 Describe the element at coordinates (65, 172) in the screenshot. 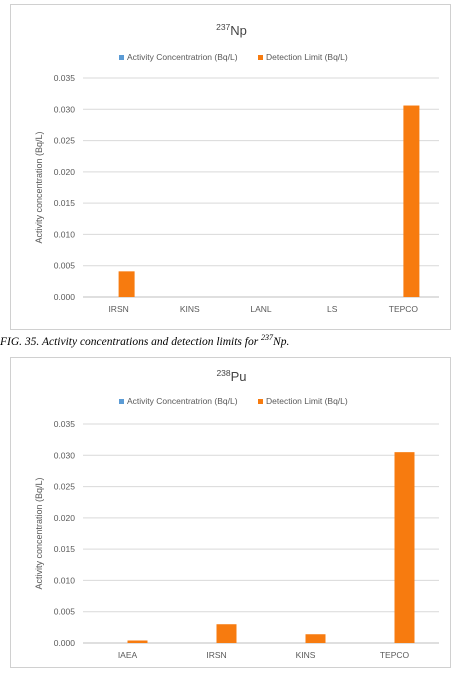

I see `chart0-ytick-label: 0.020` at that location.